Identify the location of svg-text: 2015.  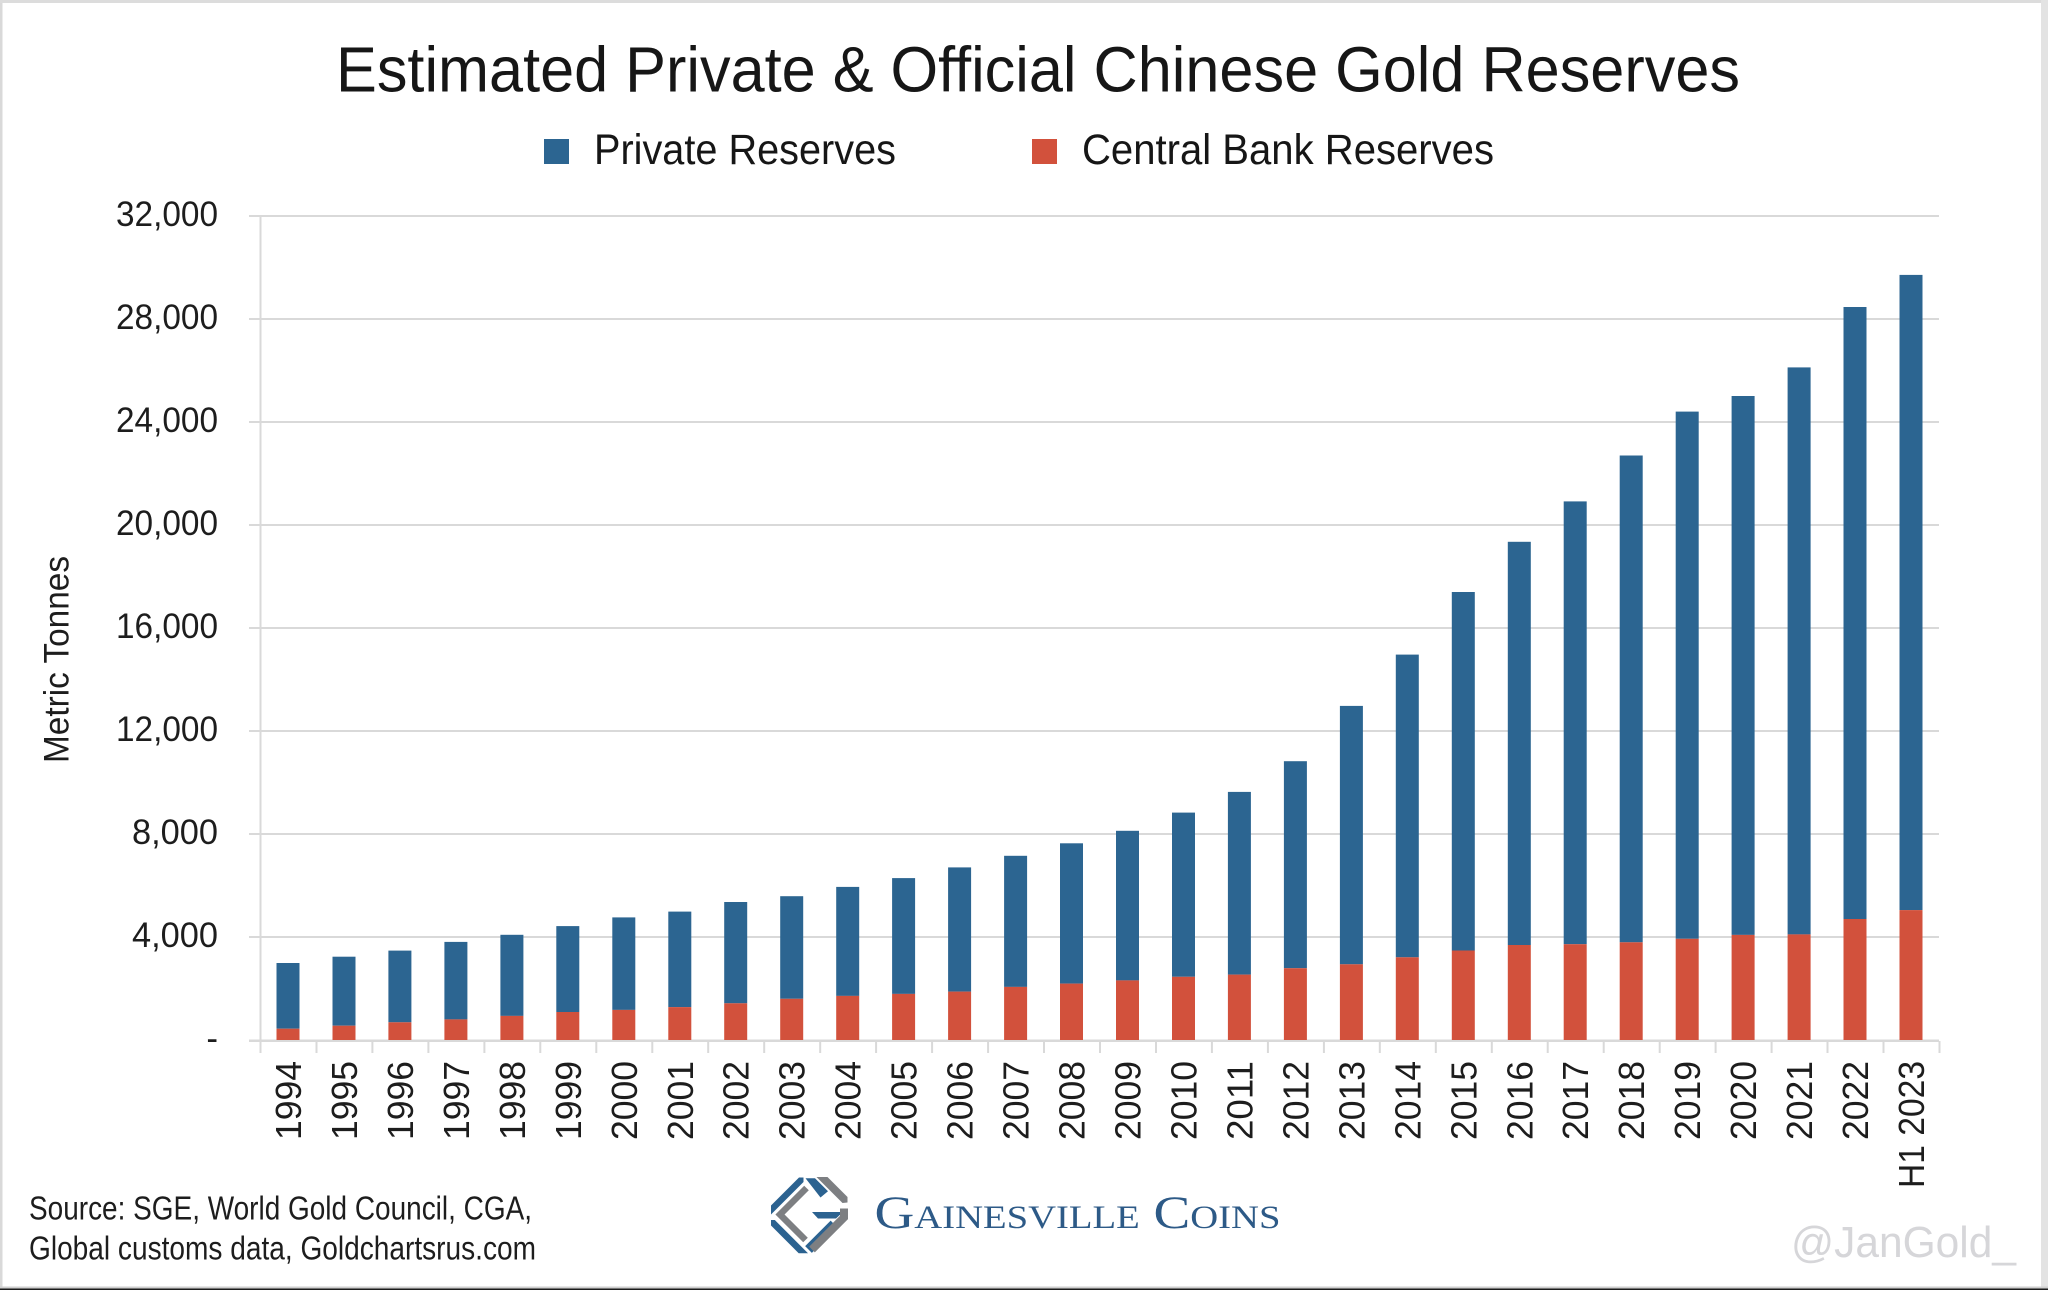
(1463, 1100).